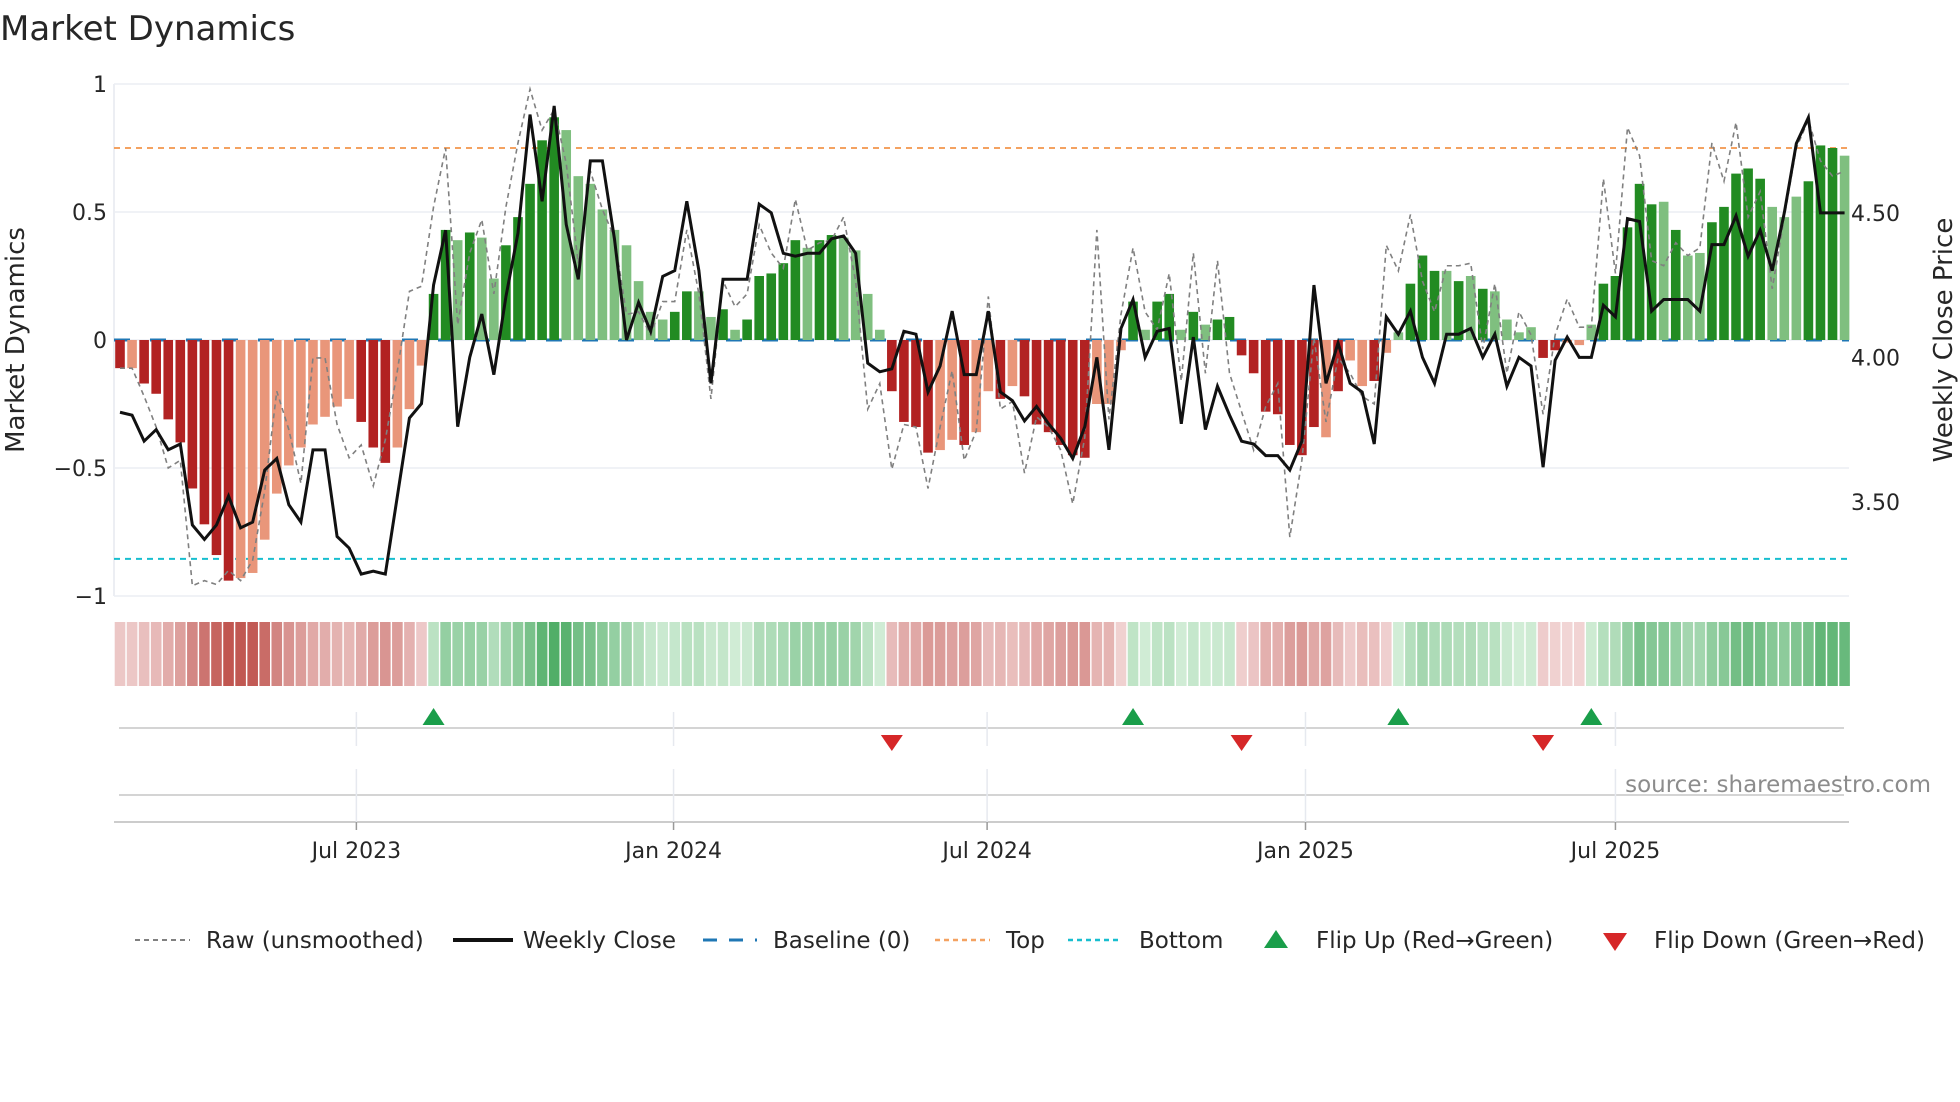 This screenshot has height=1102, width=1960. What do you see at coordinates (1789, 941) in the screenshot?
I see `legend-flip-down-label: Flip Down (Green→Red)` at bounding box center [1789, 941].